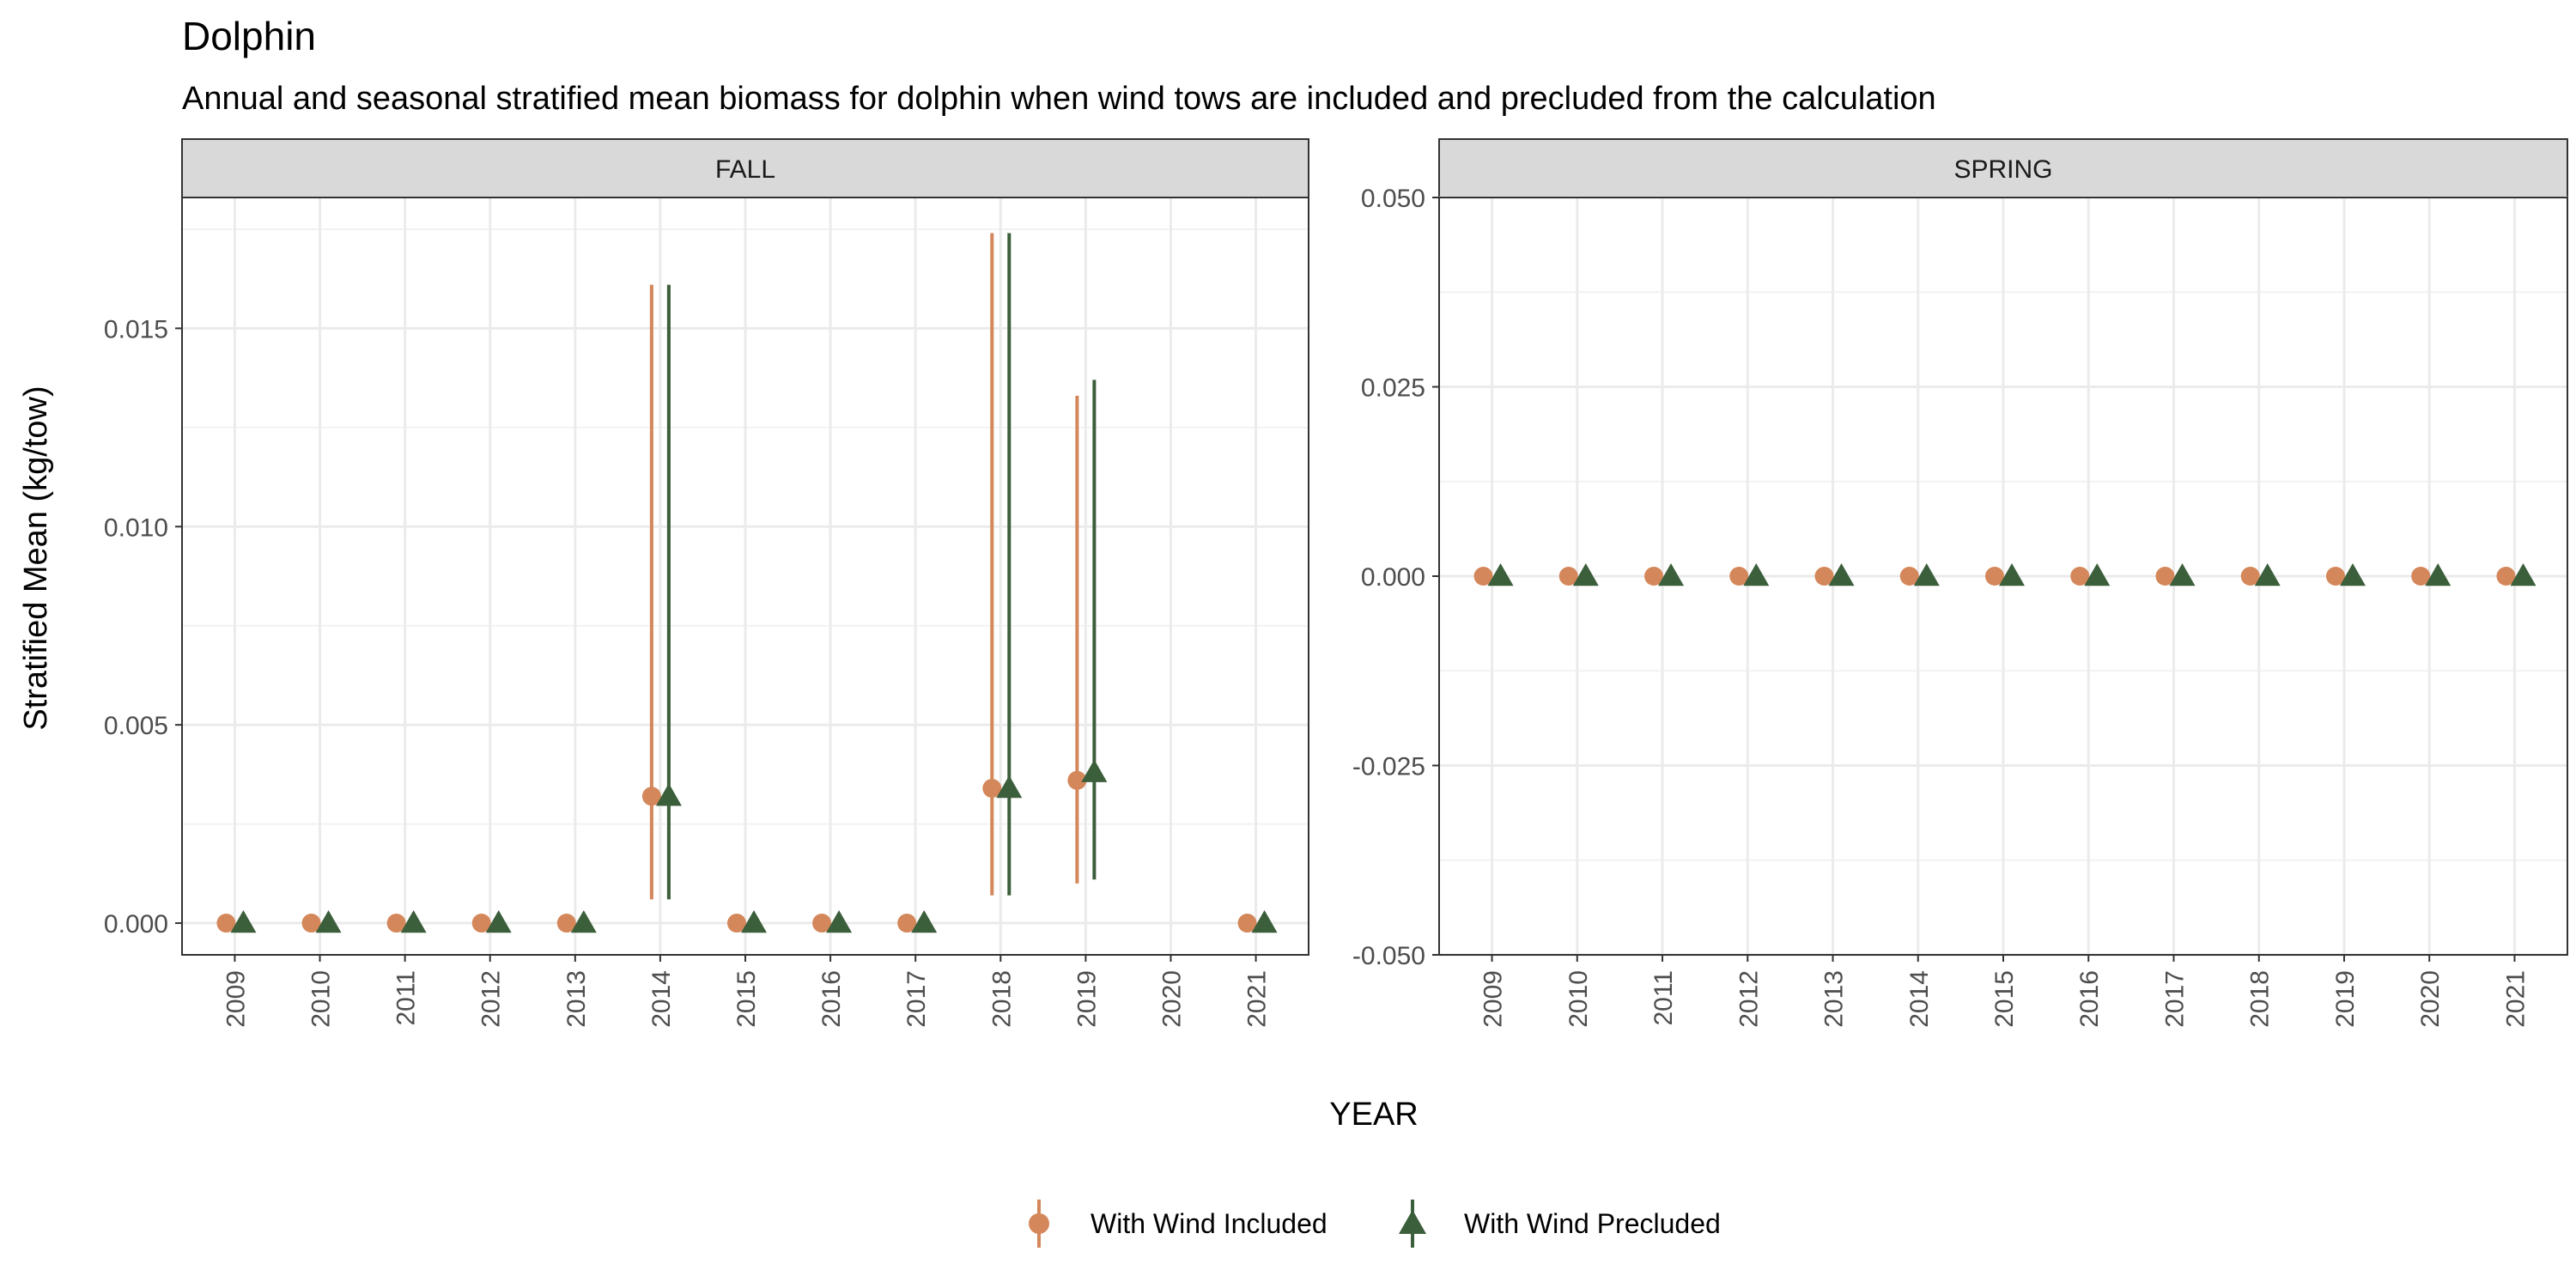  I want to click on y-tick-label: -0.025, so click(1389, 767).